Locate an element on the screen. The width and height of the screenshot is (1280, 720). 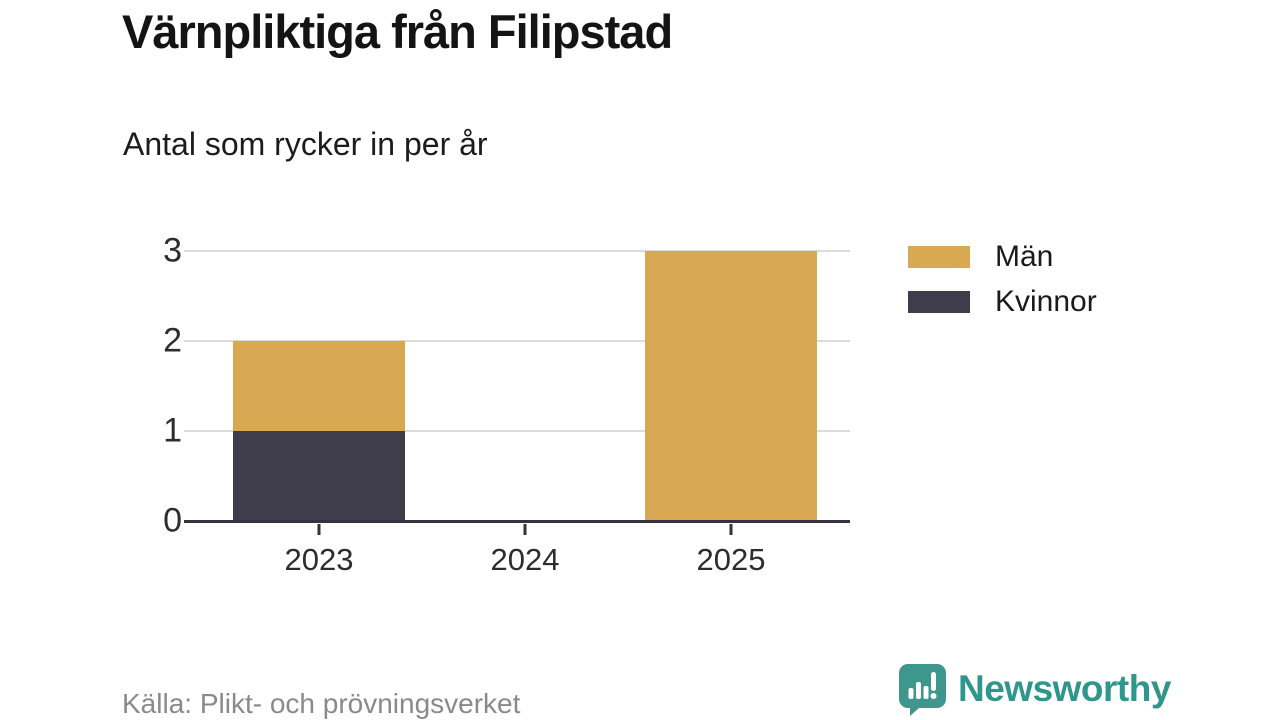
brand-logo: Newsworthy is located at coordinates (1035, 690).